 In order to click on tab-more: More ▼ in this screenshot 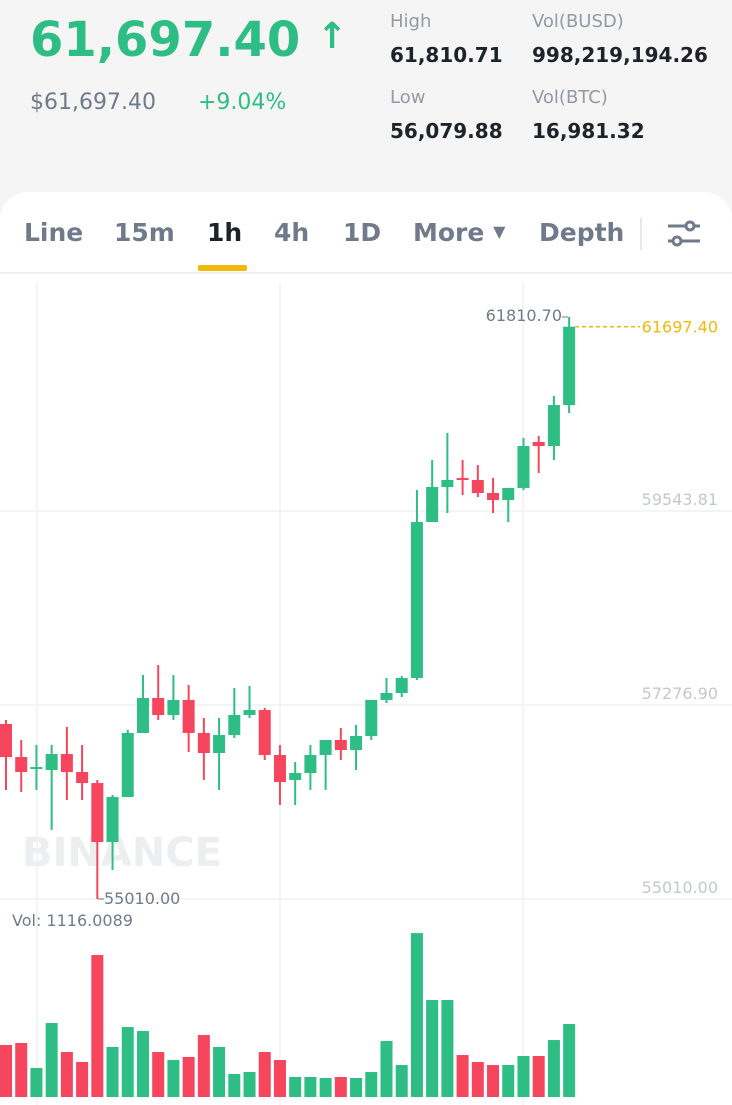, I will do `click(459, 232)`.